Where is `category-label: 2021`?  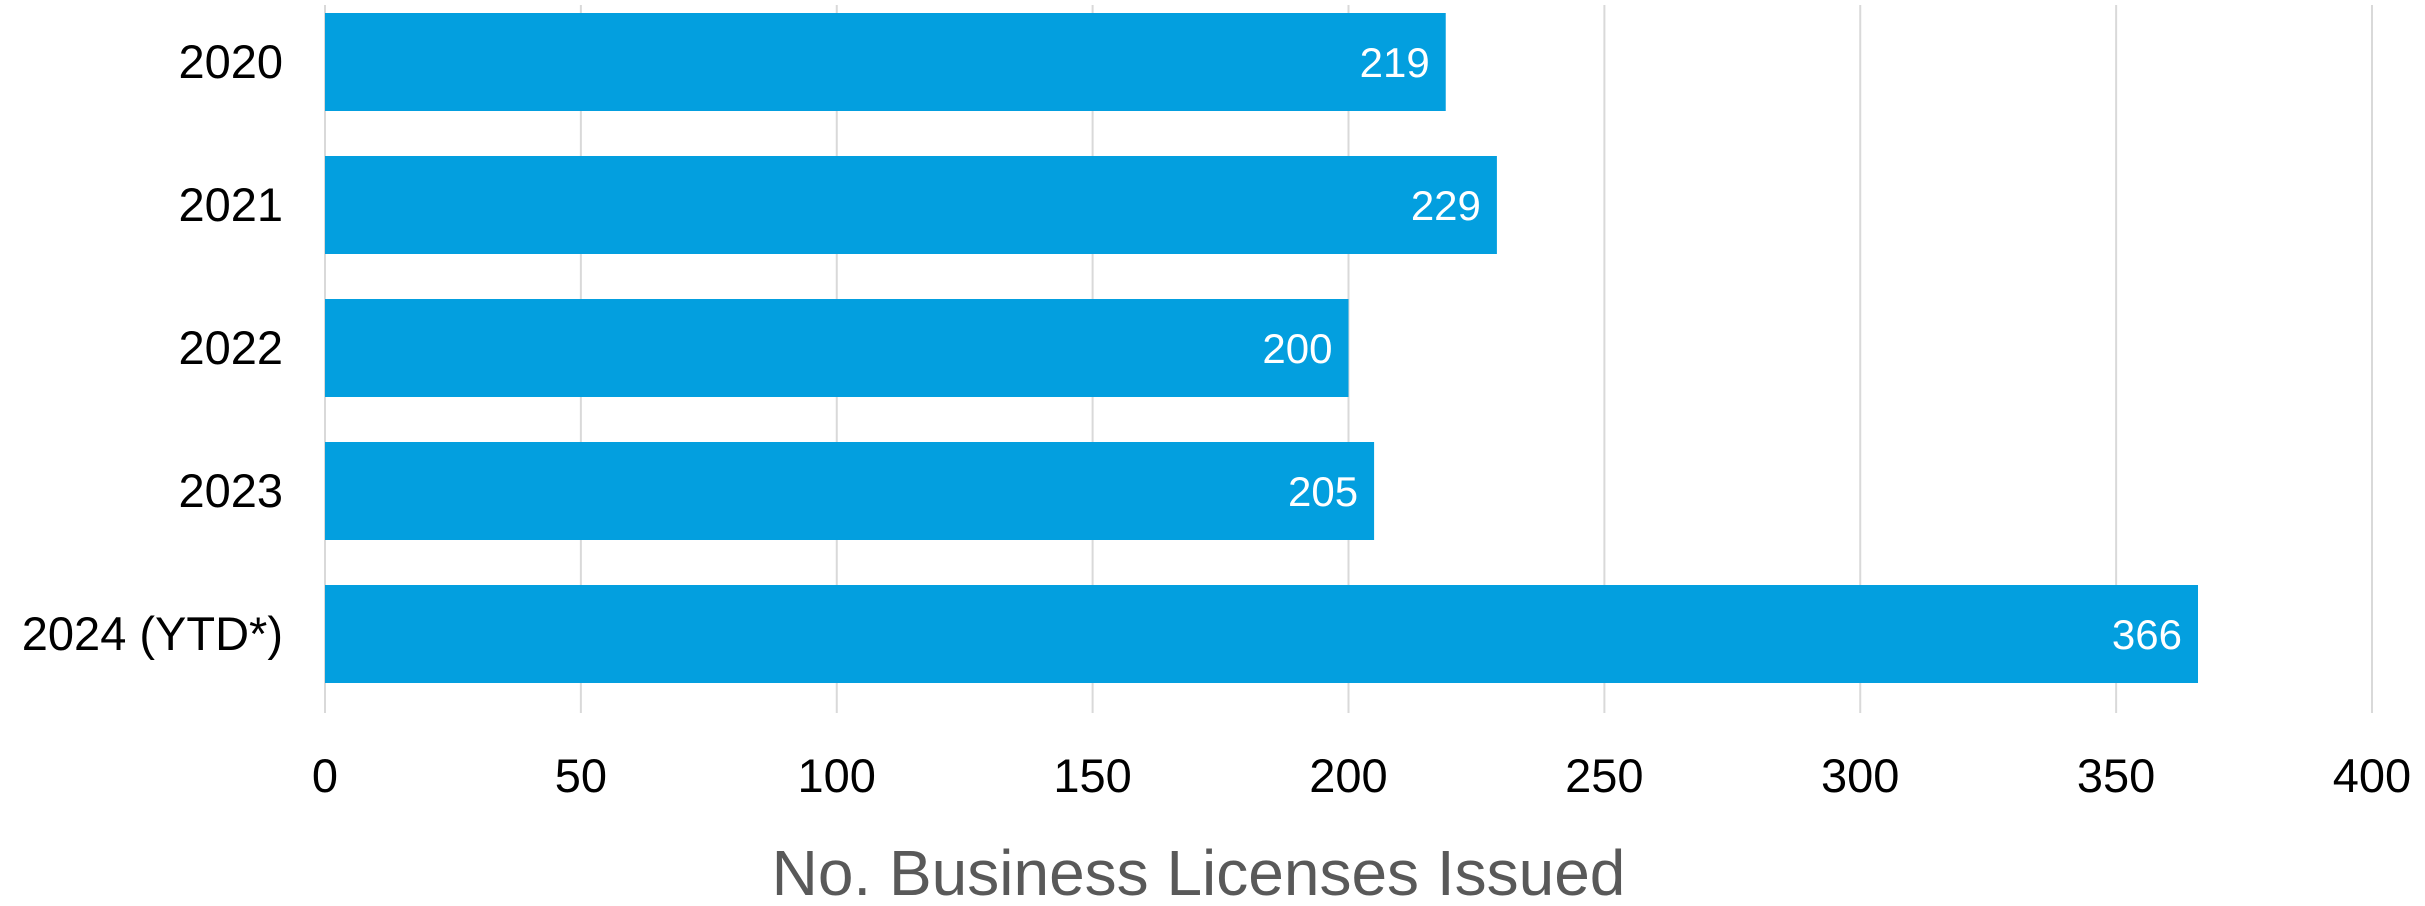 category-label: 2021 is located at coordinates (230, 204).